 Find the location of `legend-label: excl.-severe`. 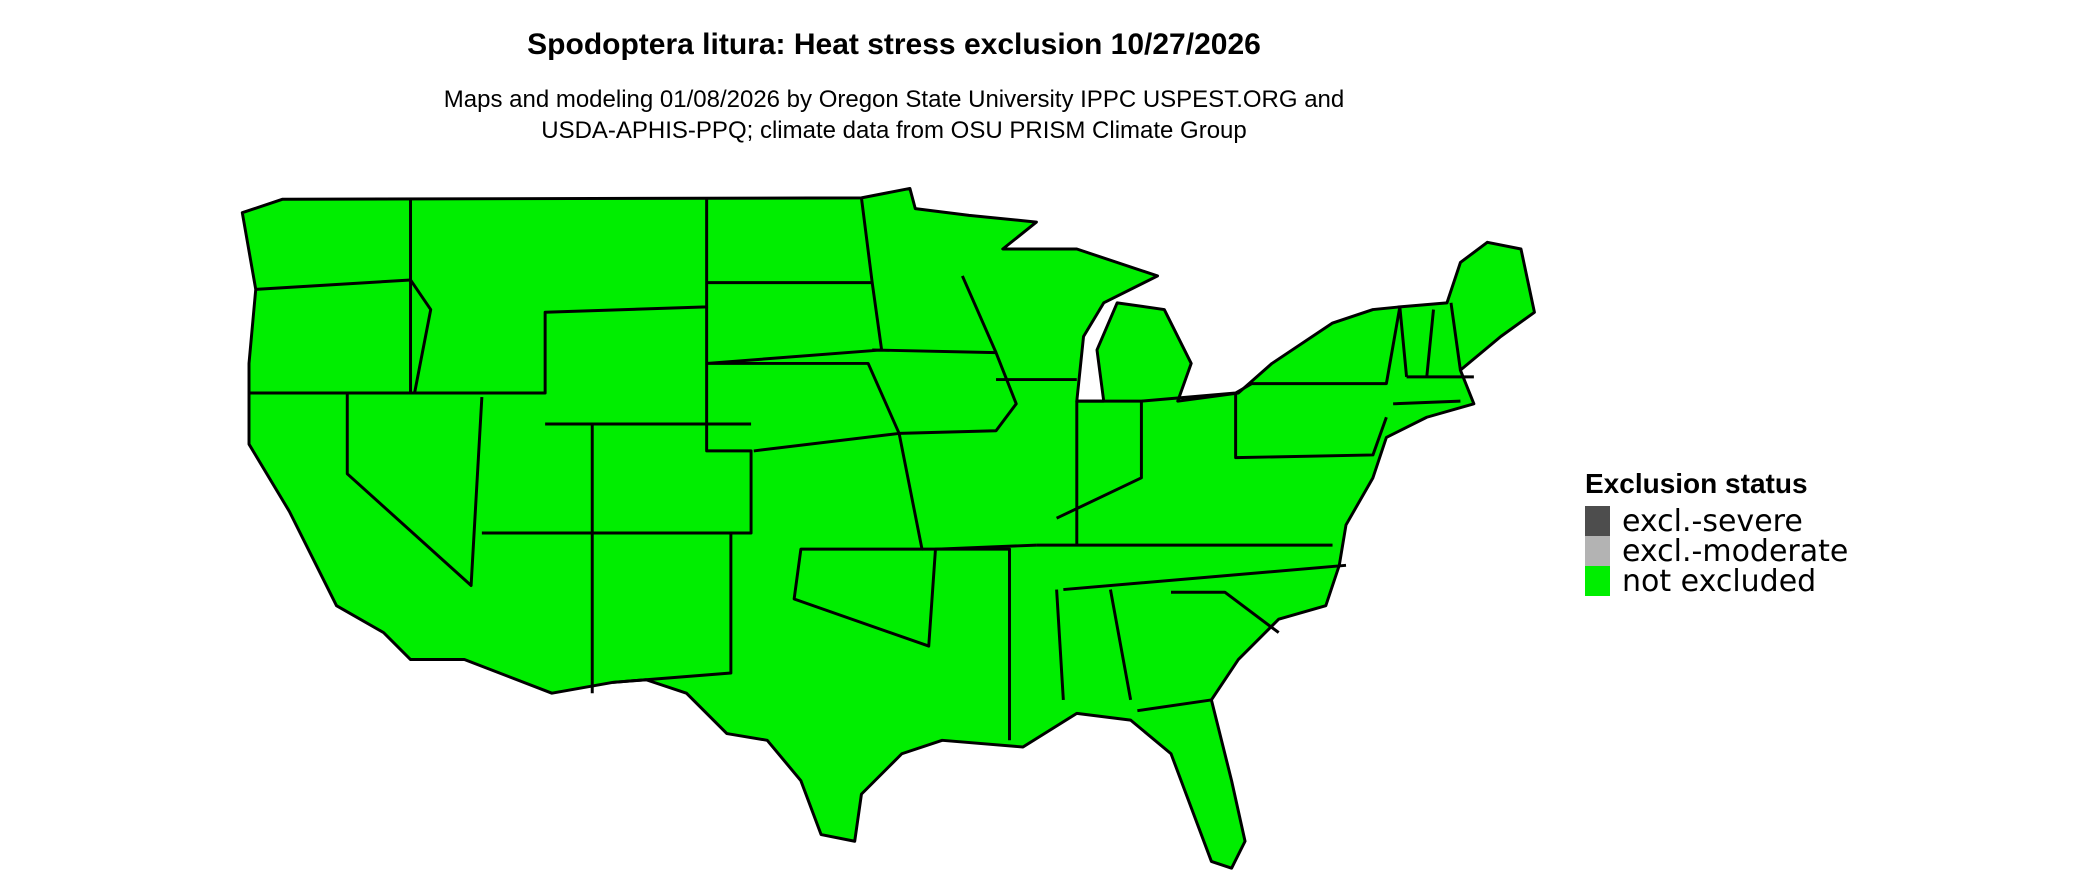

legend-label: excl.-severe is located at coordinates (1712, 521).